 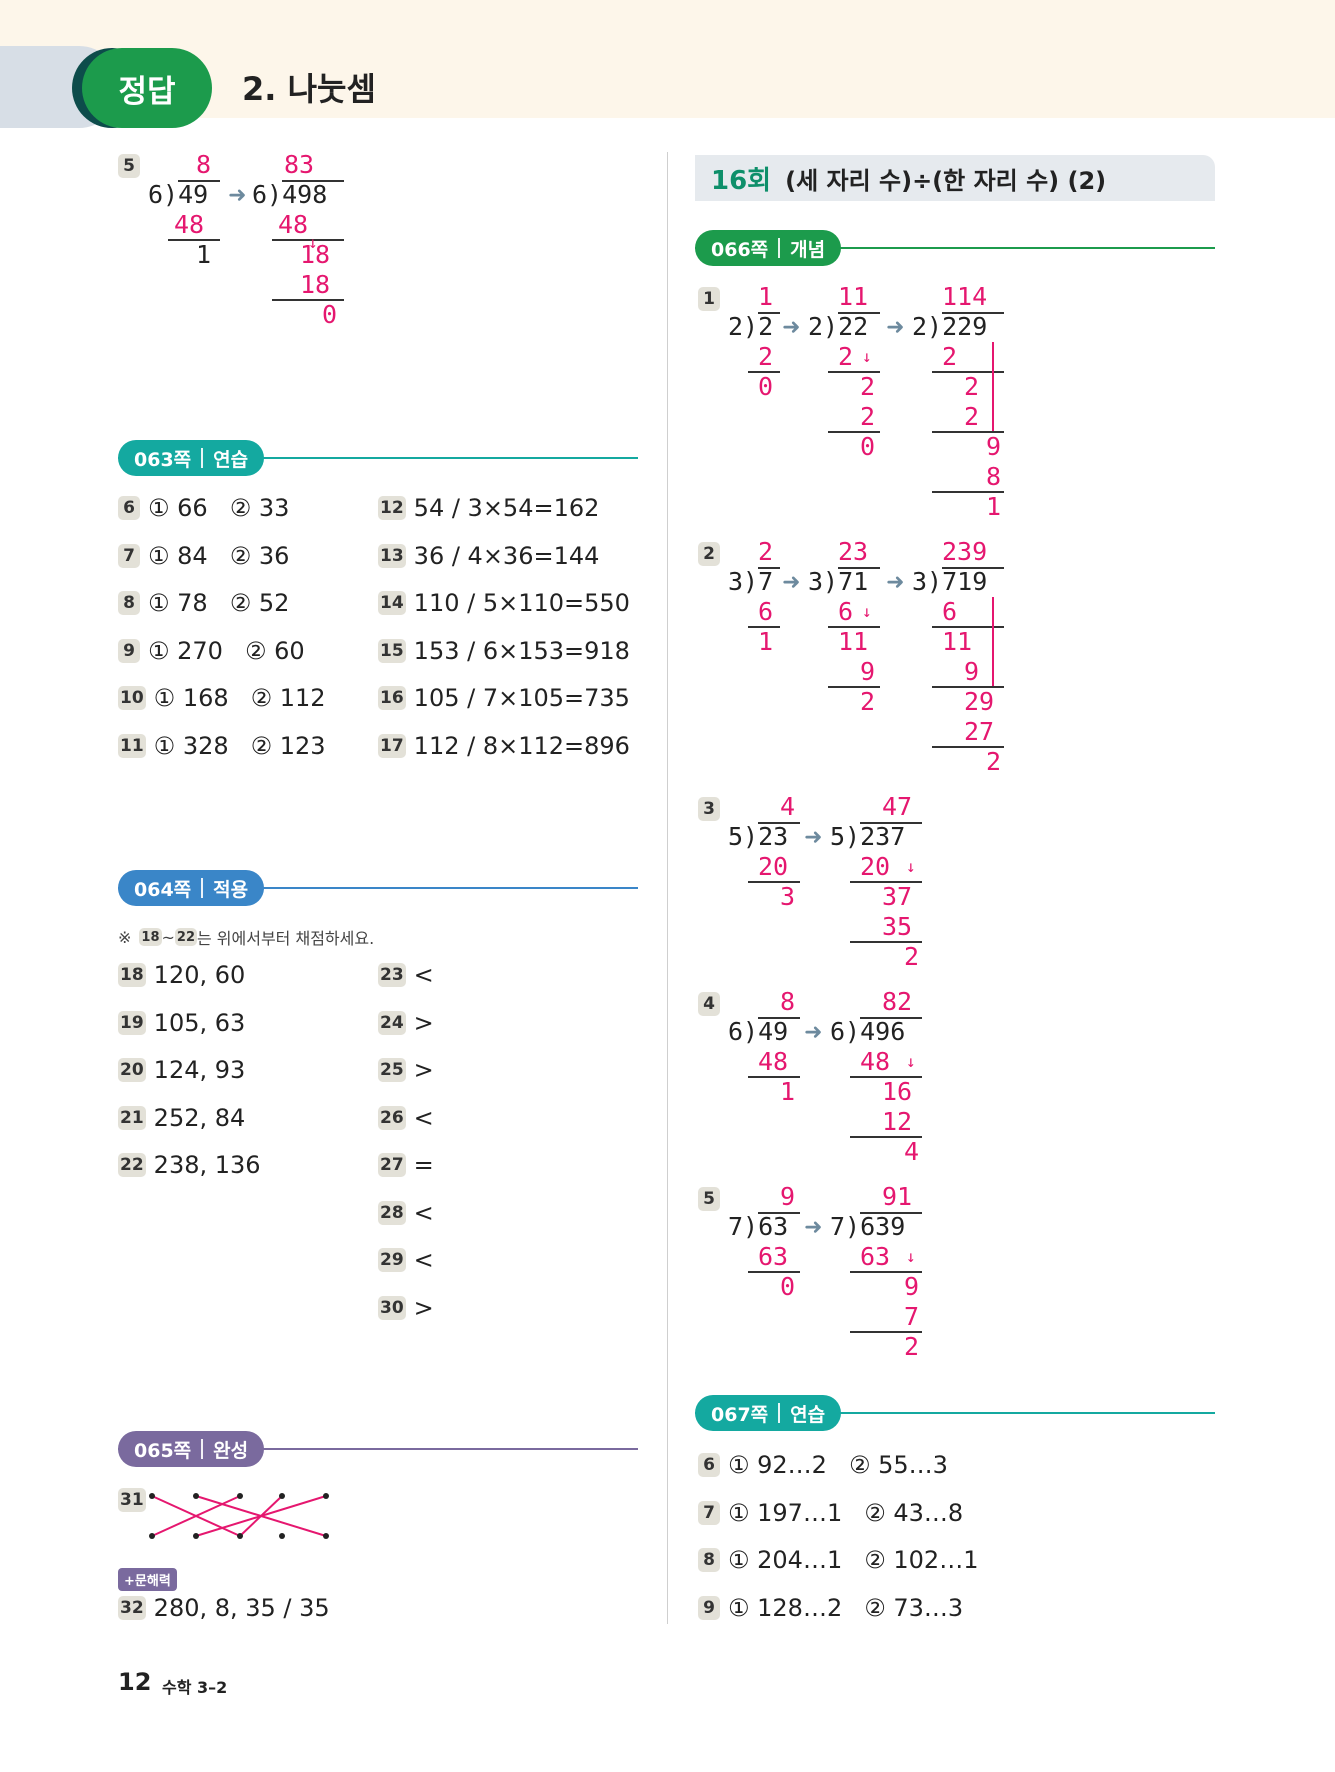 I want to click on answer-row: 19 105, 63, so click(x=181, y=1023).